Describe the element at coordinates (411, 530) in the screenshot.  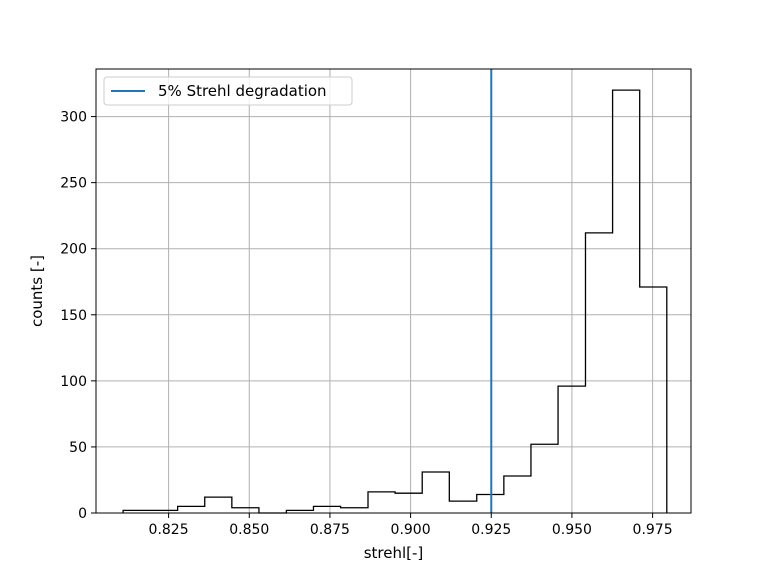
I see `x-tick-label-3: 0.900` at that location.